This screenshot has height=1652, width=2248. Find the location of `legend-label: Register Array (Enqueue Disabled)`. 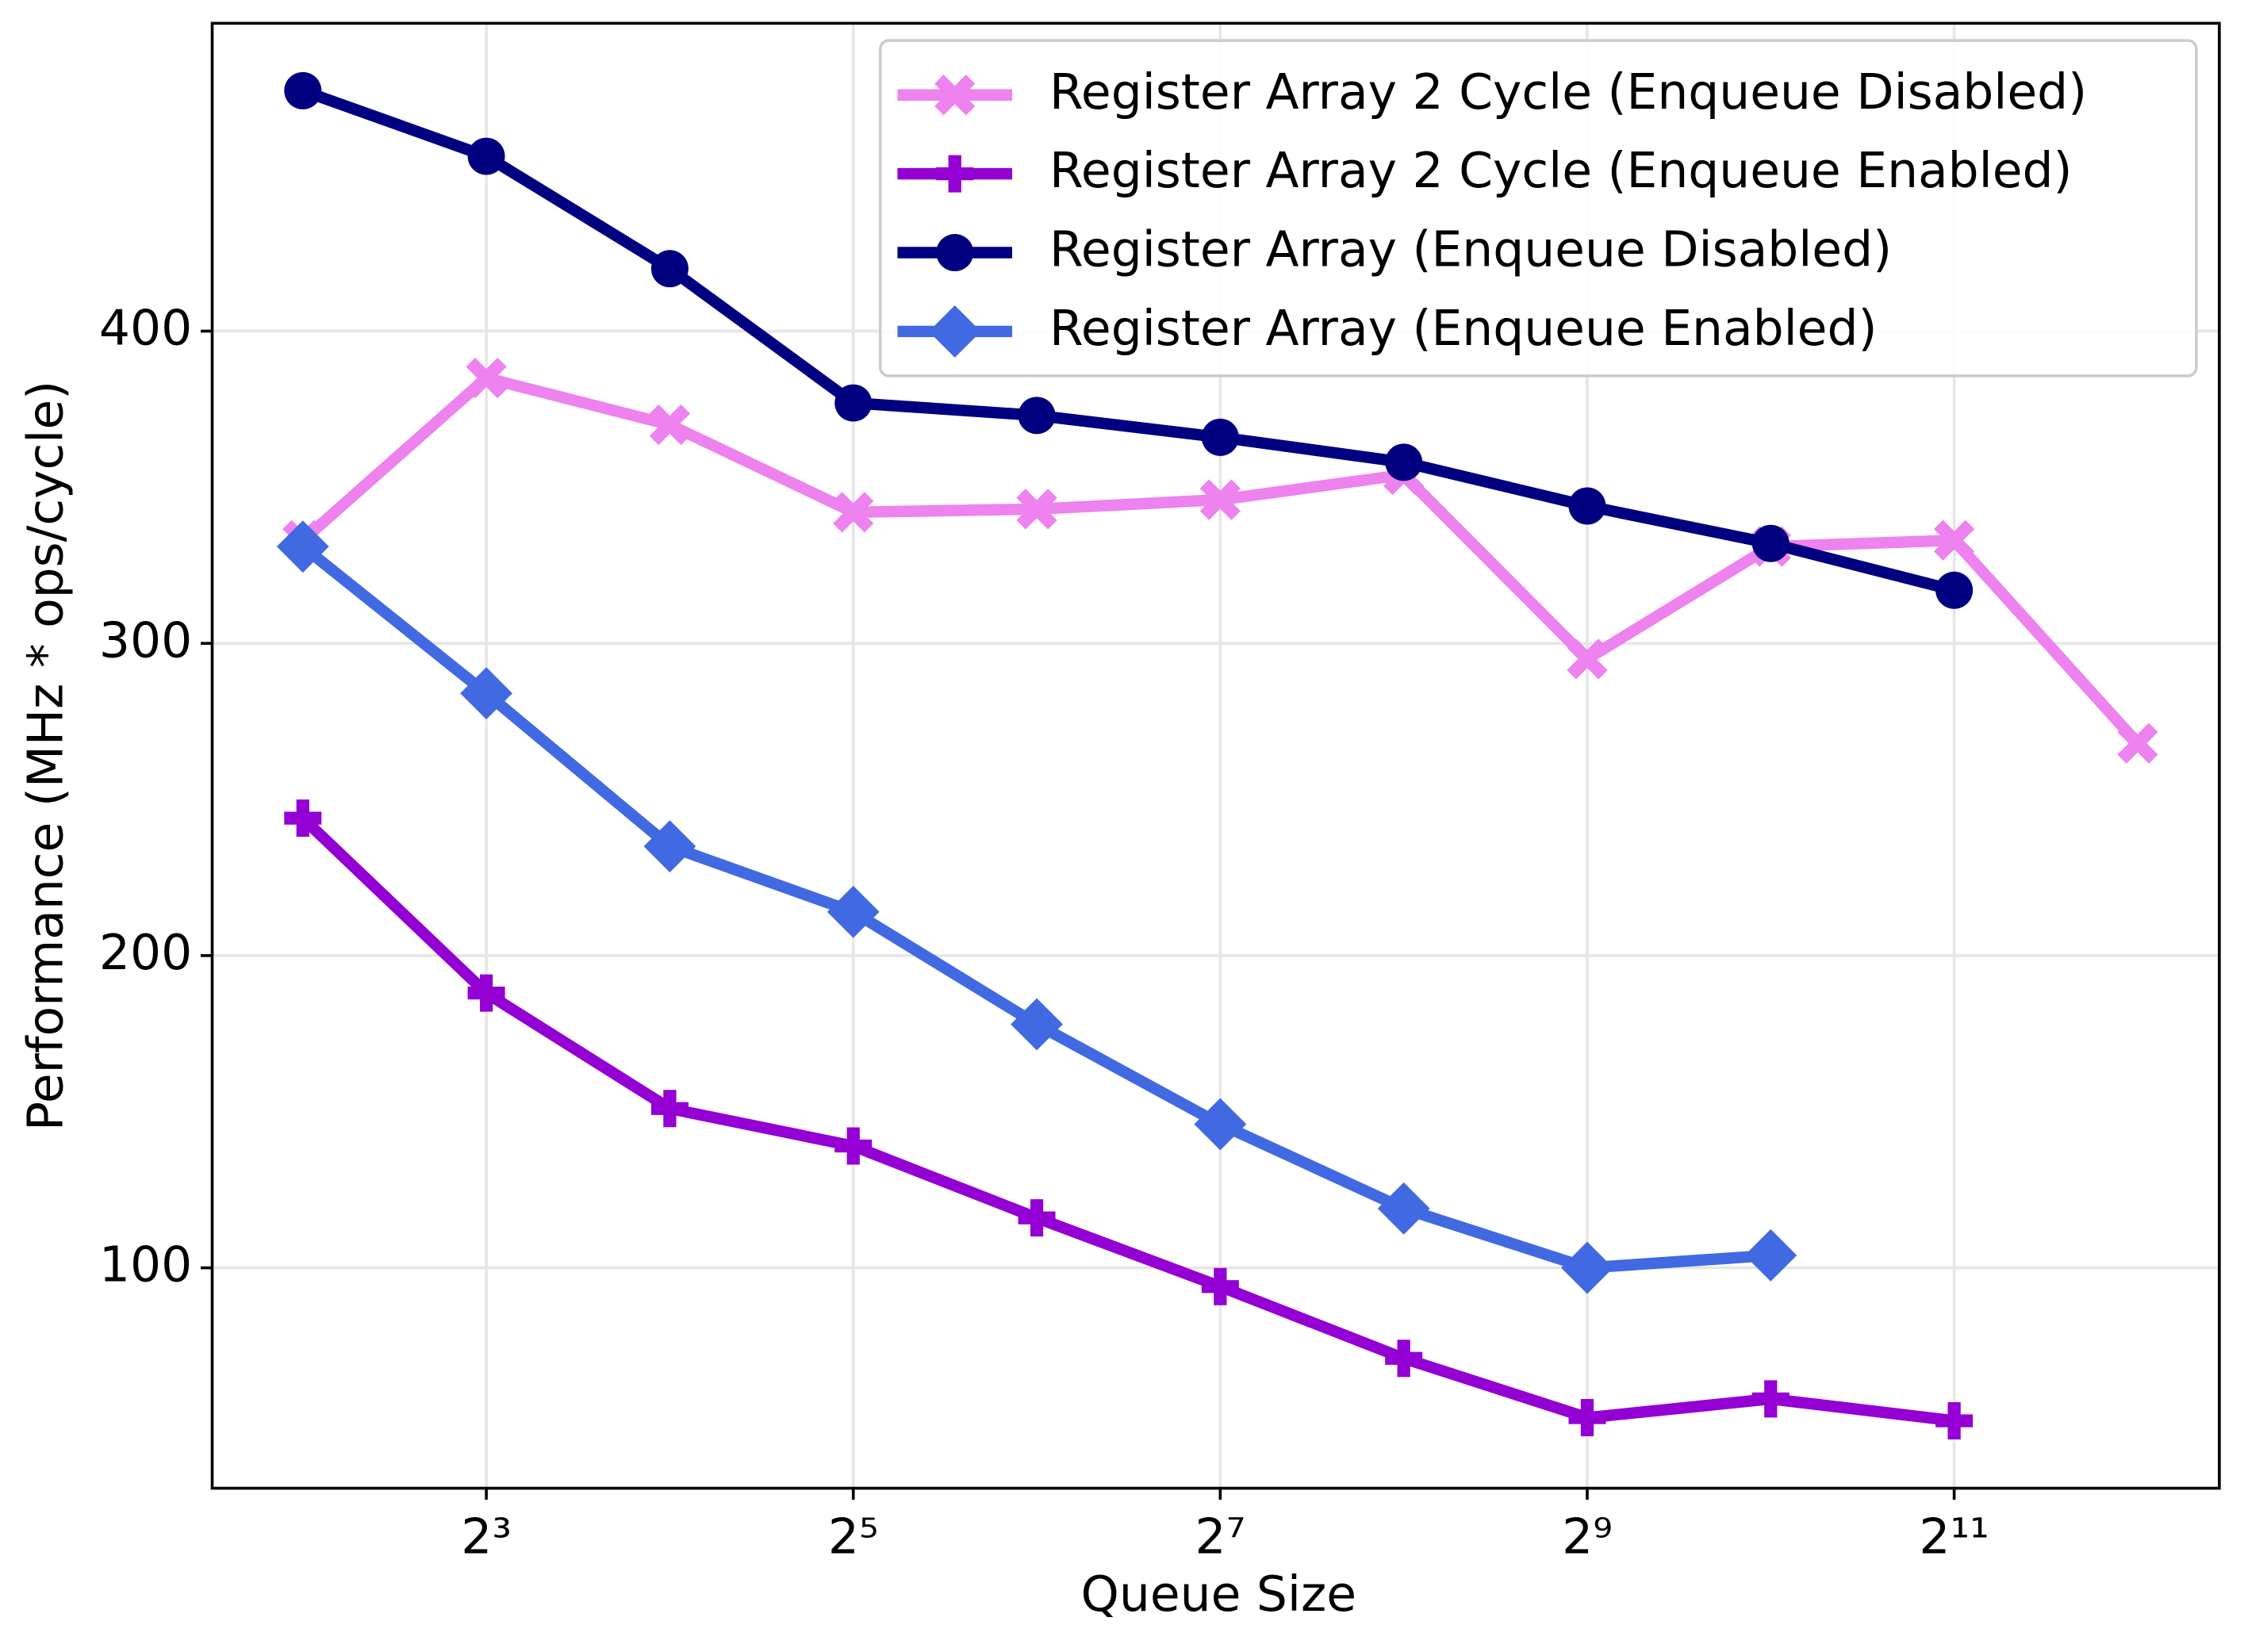

legend-label: Register Array (Enqueue Disabled) is located at coordinates (1471, 250).